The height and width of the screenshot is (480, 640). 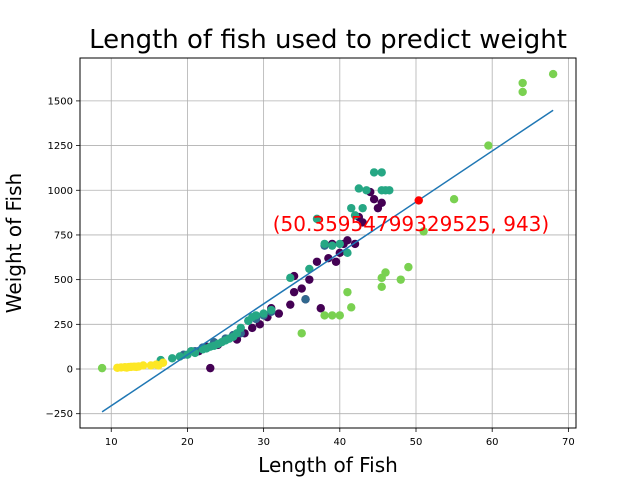 I want to click on y-tick-label: 1000, so click(x=60, y=191).